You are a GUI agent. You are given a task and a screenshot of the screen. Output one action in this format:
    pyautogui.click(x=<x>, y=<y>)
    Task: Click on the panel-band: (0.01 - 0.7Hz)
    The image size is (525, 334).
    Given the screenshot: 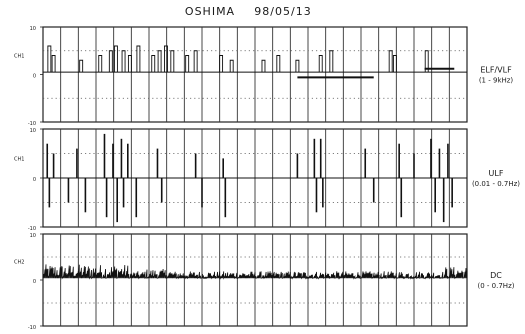 What is the action you would take?
    pyautogui.click(x=496, y=184)
    